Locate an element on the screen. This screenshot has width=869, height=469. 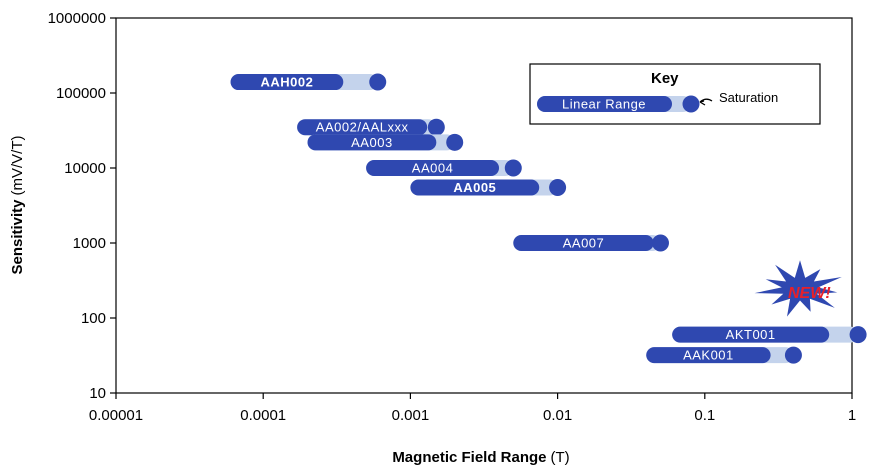
range-bar: Linear Range is located at coordinates (618, 104).